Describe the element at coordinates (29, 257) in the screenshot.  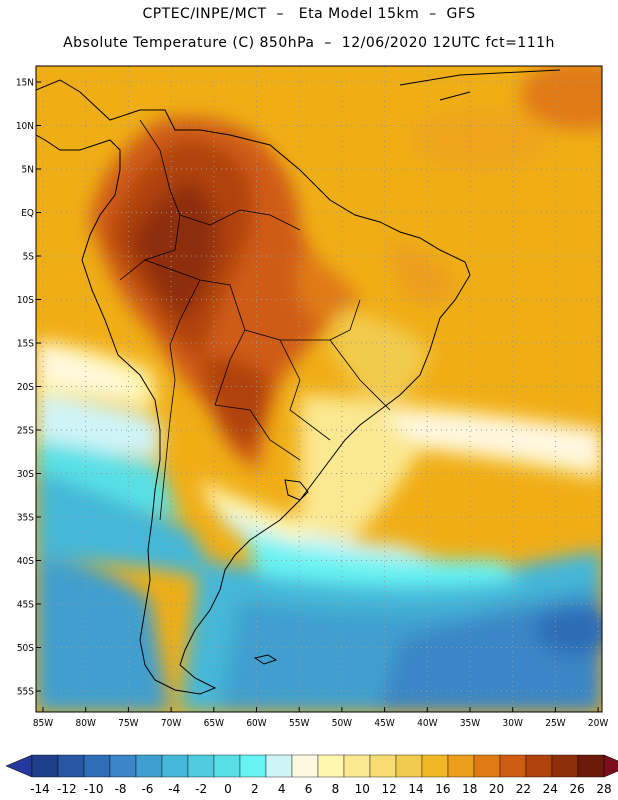
I see `lat-label: 5S` at that location.